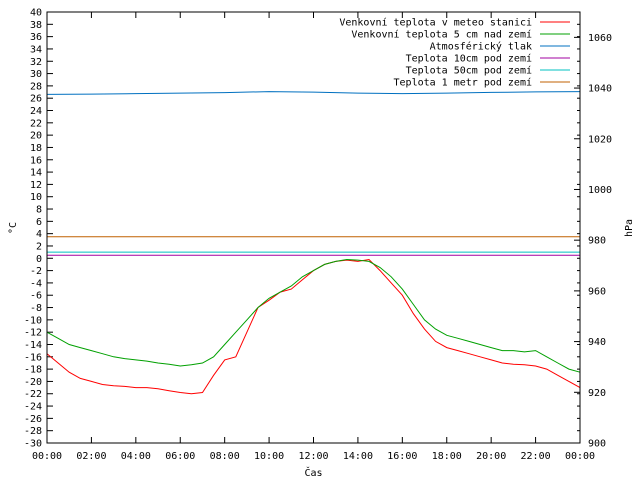  I want to click on legend-label-5: Teplota 50cm pod zemí, so click(469, 71).